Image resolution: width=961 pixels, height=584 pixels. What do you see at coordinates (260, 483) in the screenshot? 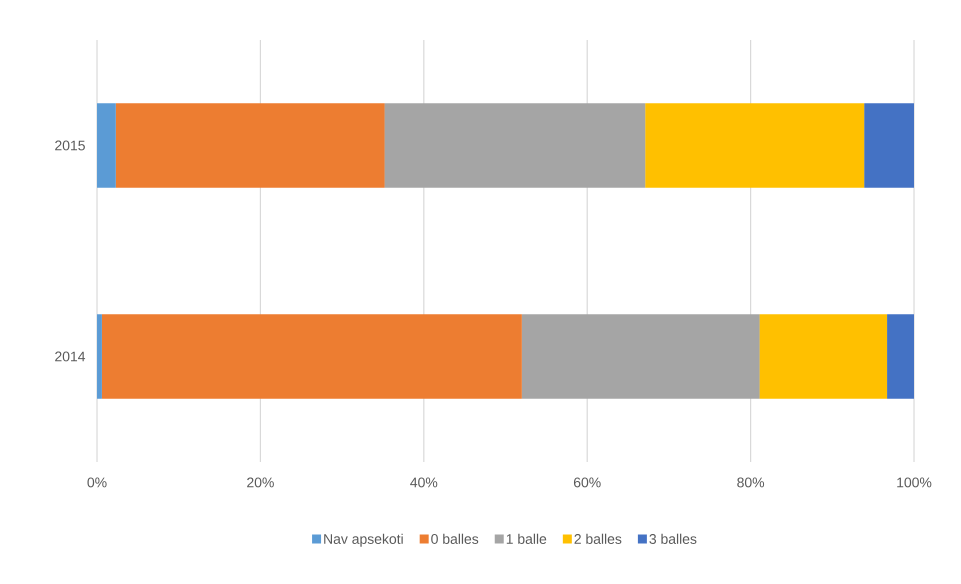
I see `x-tick-label: 20%` at bounding box center [260, 483].